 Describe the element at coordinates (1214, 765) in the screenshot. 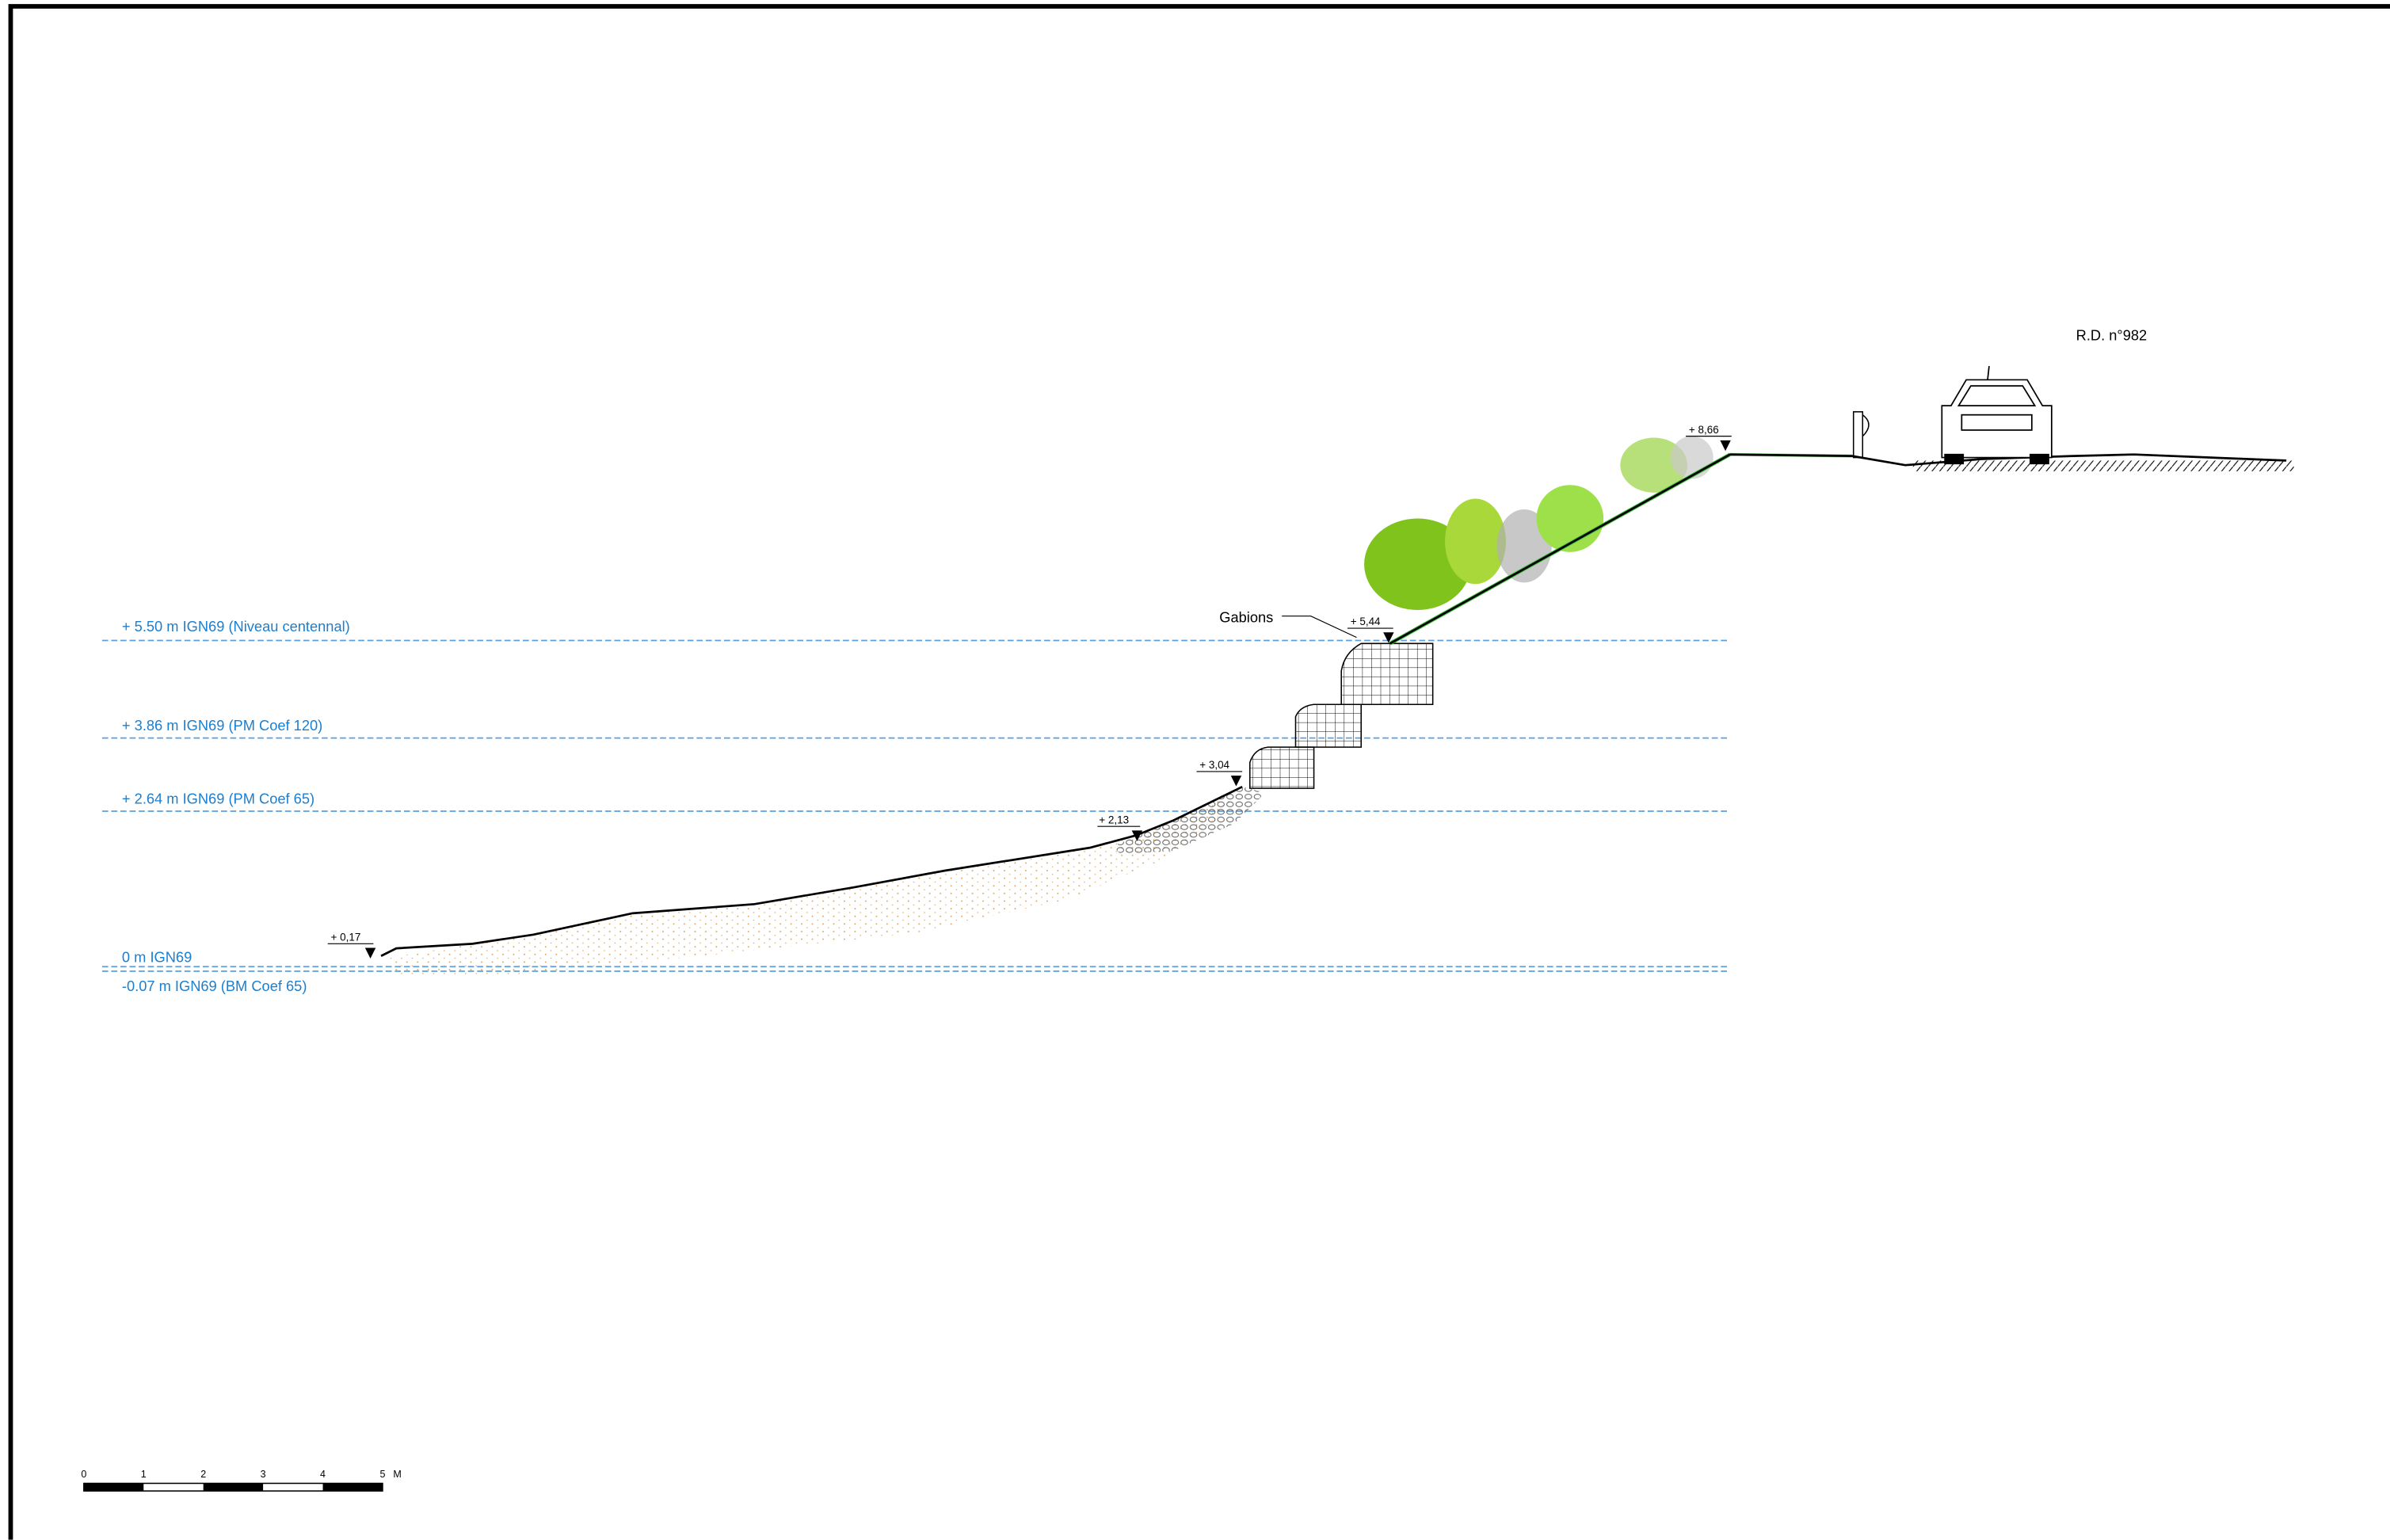

I see `elevation-label: + 3,04` at that location.